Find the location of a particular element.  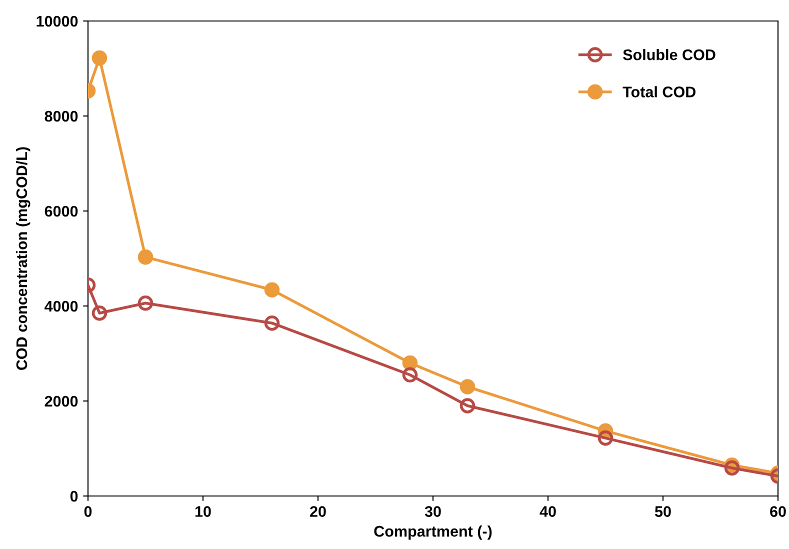

legend-label: Soluble COD is located at coordinates (669, 54).